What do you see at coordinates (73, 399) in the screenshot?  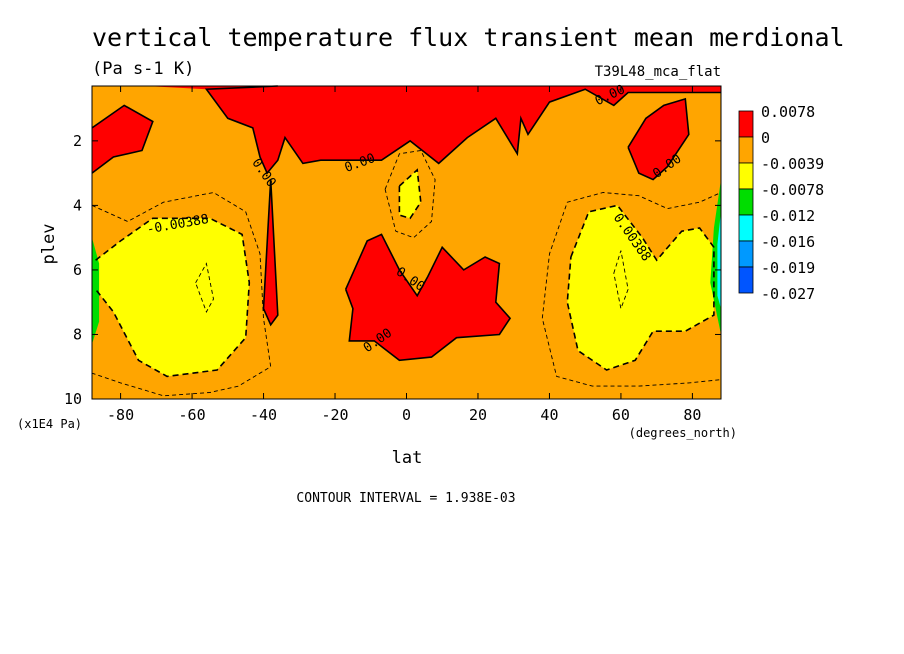 I see `y-tick-label: 10` at bounding box center [73, 399].